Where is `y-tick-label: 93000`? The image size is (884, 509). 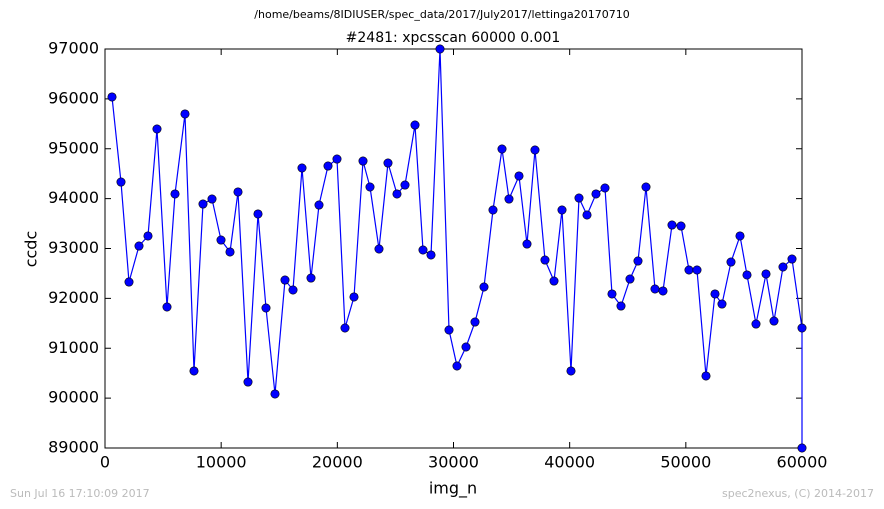
y-tick-label: 93000 is located at coordinates (73, 247).